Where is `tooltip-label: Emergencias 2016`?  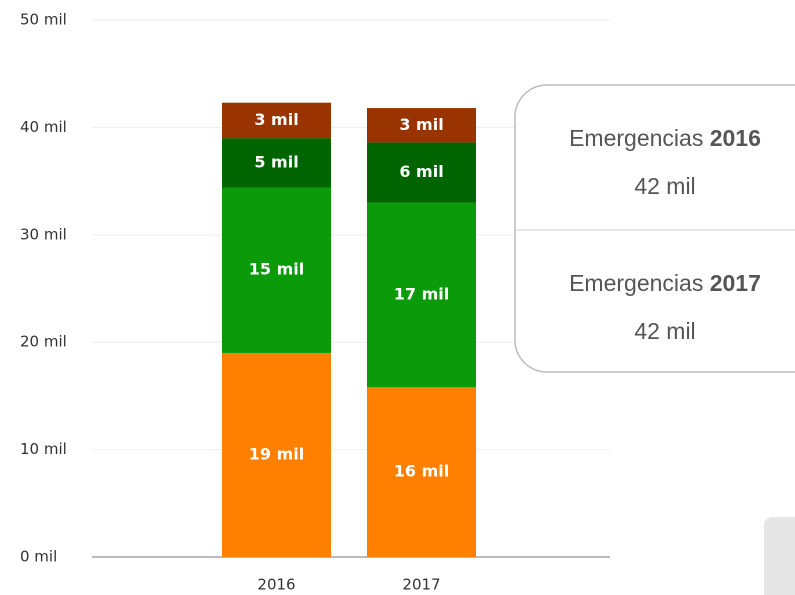
tooltip-label: Emergencias 2016 is located at coordinates (665, 138).